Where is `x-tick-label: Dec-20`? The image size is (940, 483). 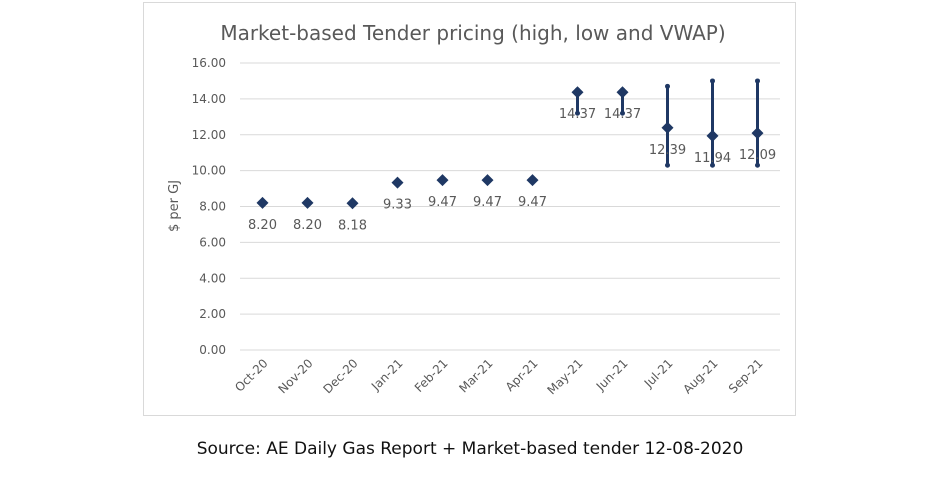 x-tick-label: Dec-20 is located at coordinates (340, 376).